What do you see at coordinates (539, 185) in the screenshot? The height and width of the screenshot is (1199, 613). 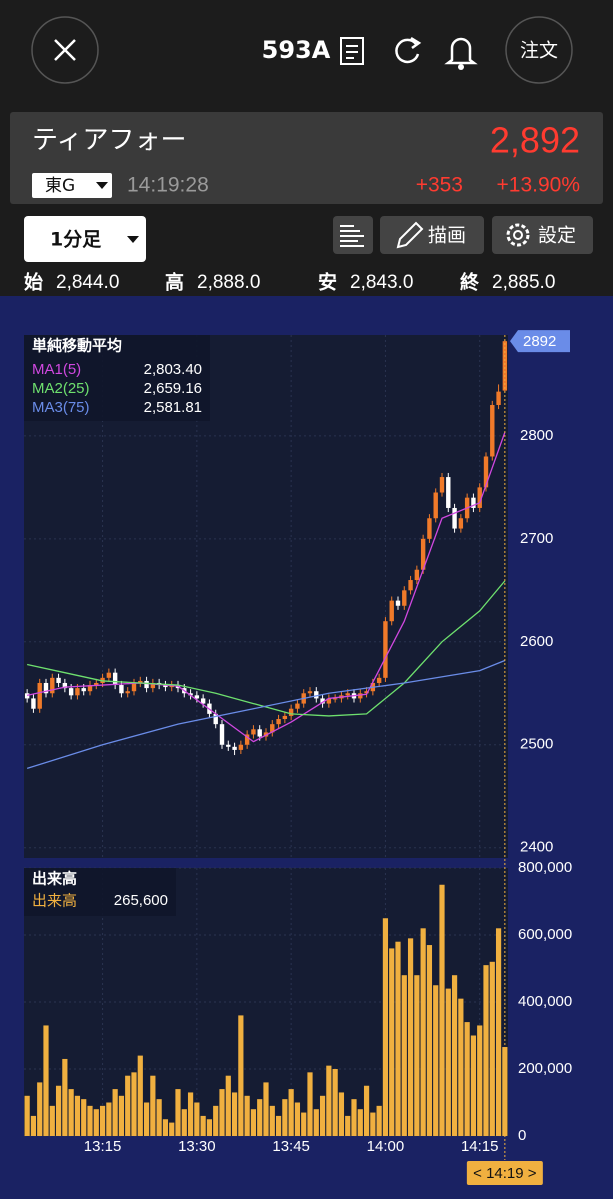 I see `change-pct: +13.90%` at bounding box center [539, 185].